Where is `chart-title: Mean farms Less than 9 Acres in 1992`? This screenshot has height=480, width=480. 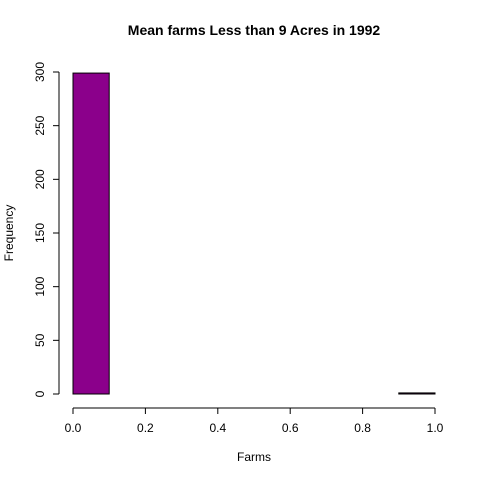 chart-title: Mean farms Less than 9 Acres in 1992 is located at coordinates (254, 30).